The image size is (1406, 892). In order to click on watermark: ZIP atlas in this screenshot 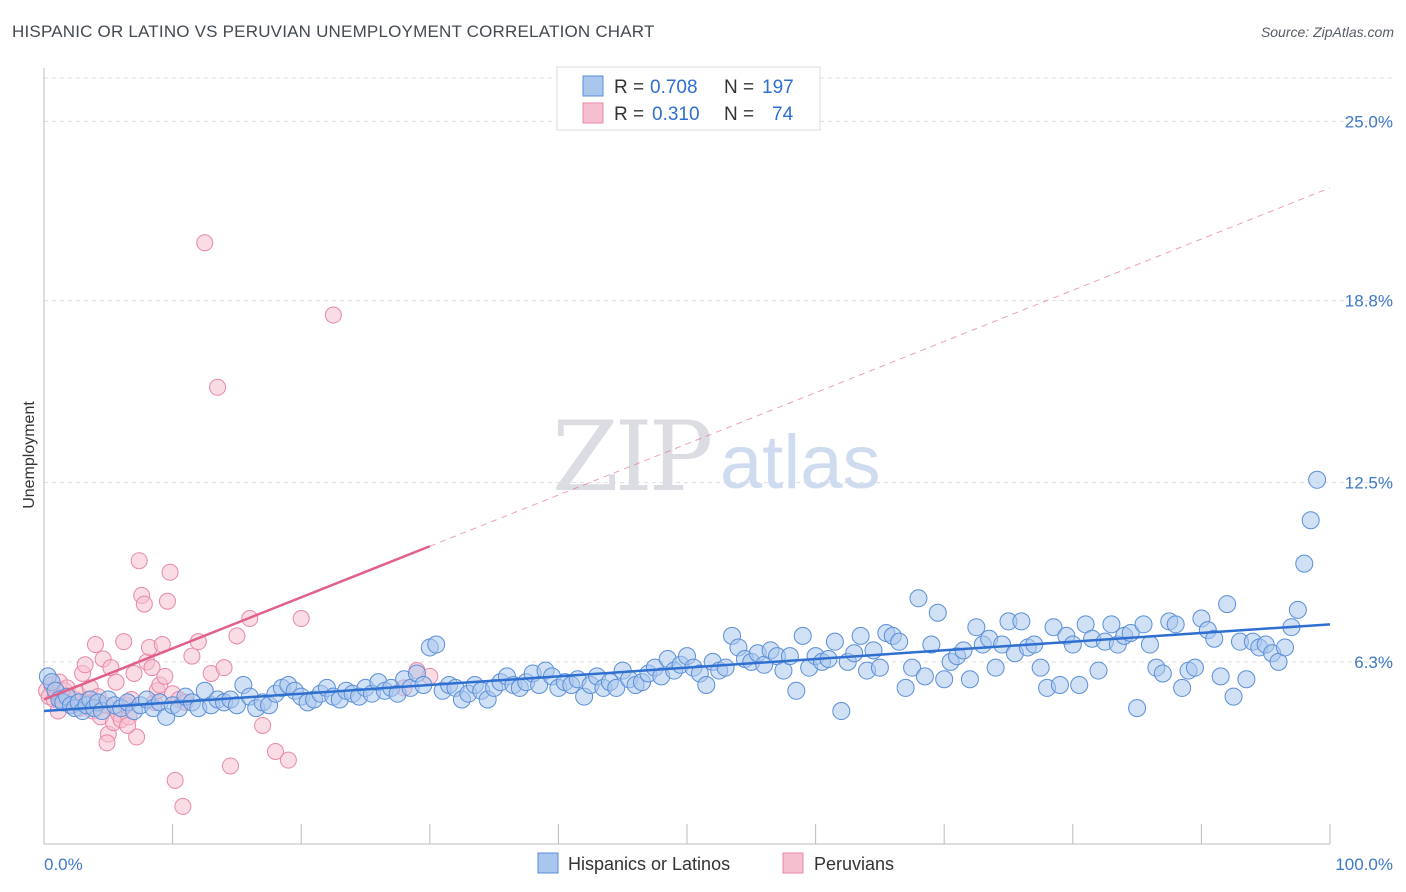, I will do `click(716, 457)`.